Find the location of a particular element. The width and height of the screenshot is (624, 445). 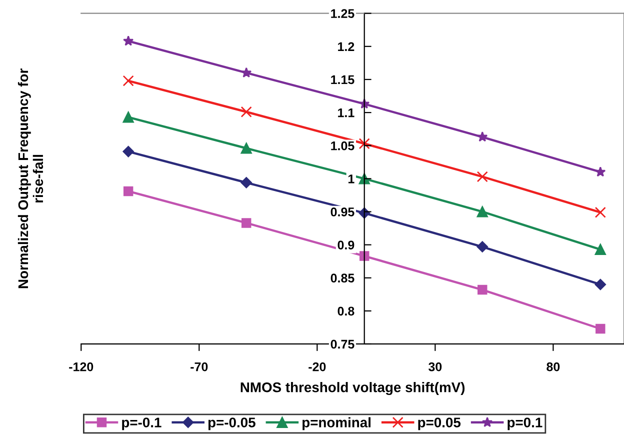

legend-label: p=0.1 is located at coordinates (525, 424).